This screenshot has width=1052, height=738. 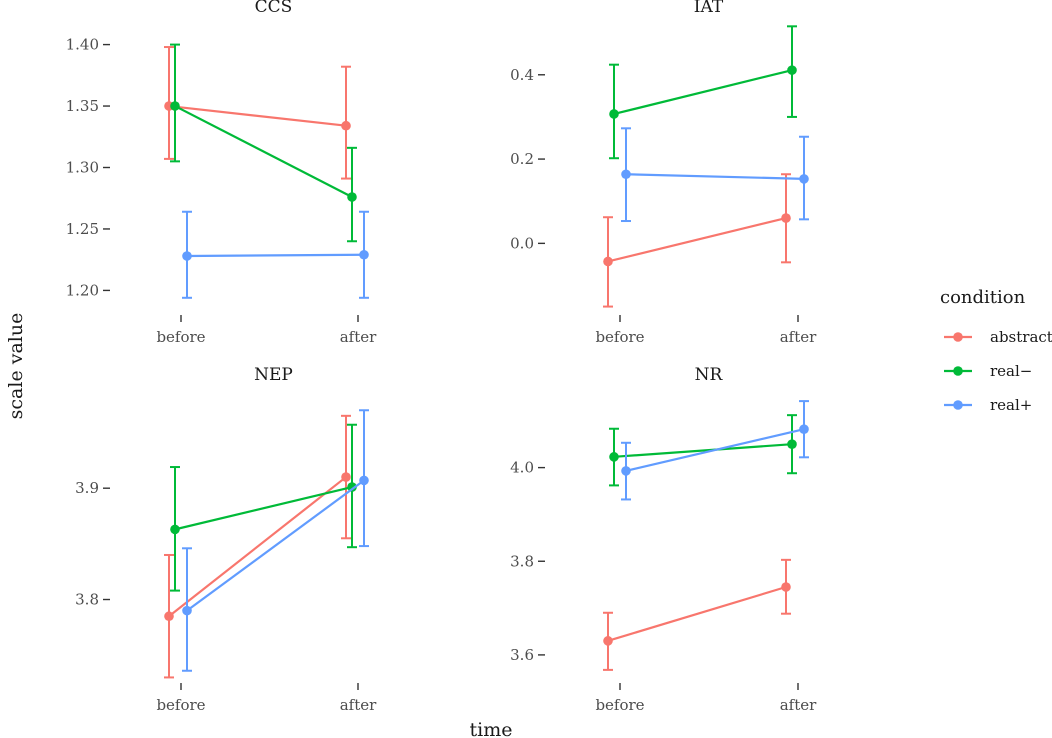 What do you see at coordinates (82, 168) in the screenshot?
I see `y-tick-label: 1.30` at bounding box center [82, 168].